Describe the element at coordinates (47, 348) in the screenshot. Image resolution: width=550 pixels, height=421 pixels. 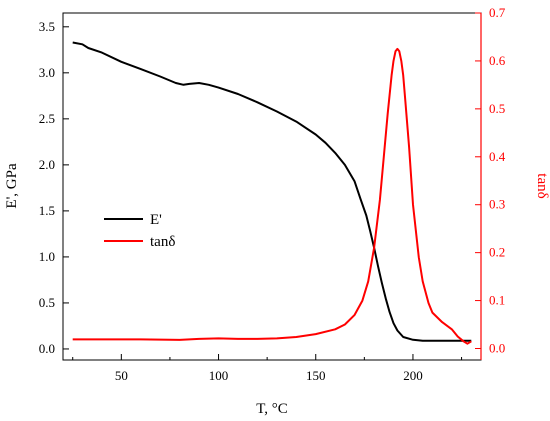
I see `y-left-tick-label: 0.0` at that location.